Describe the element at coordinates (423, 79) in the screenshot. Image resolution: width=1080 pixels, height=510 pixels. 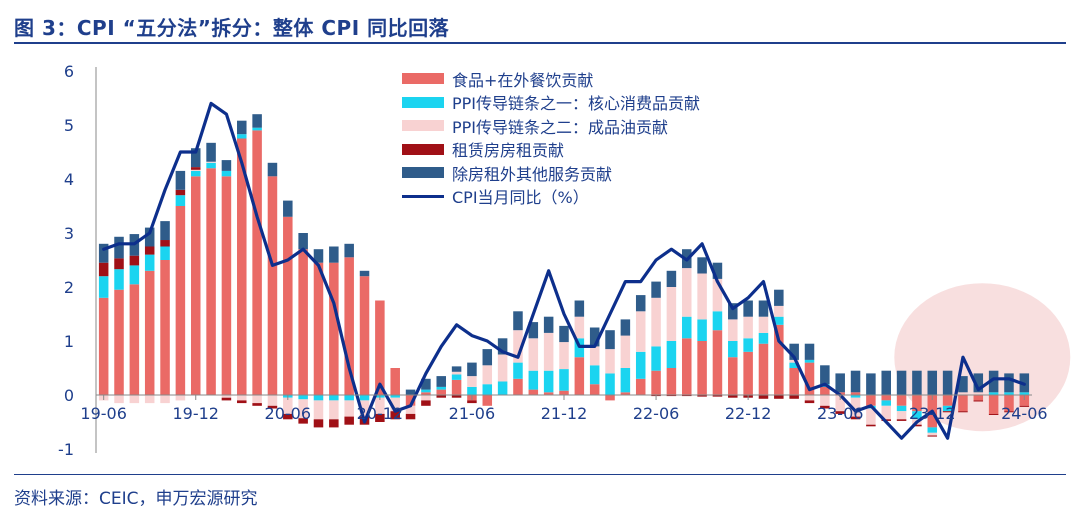
I see `legend-swatch-food` at that location.